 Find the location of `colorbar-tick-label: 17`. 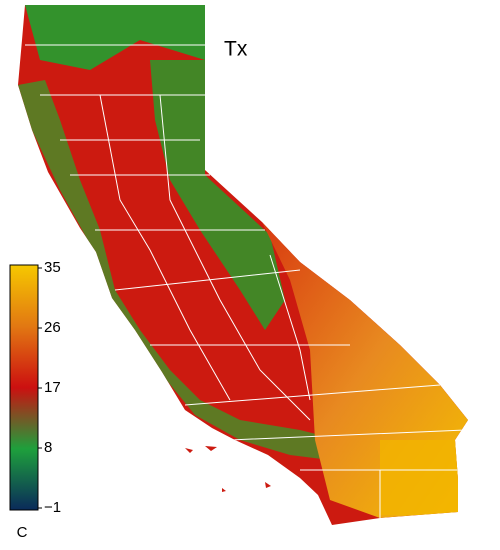

colorbar-tick-label: 17 is located at coordinates (52, 387).